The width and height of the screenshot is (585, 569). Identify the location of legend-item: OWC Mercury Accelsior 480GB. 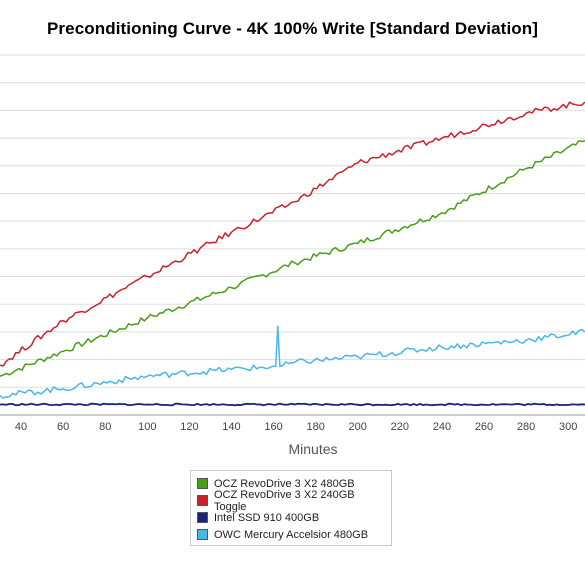
(291, 534).